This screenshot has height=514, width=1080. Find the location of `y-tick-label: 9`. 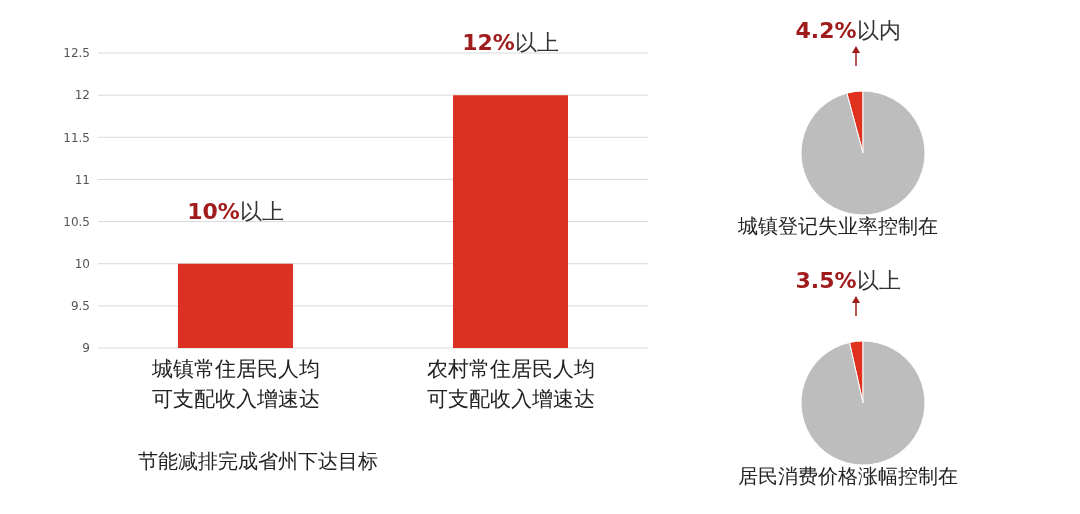

y-tick-label: 9 is located at coordinates (86, 348).